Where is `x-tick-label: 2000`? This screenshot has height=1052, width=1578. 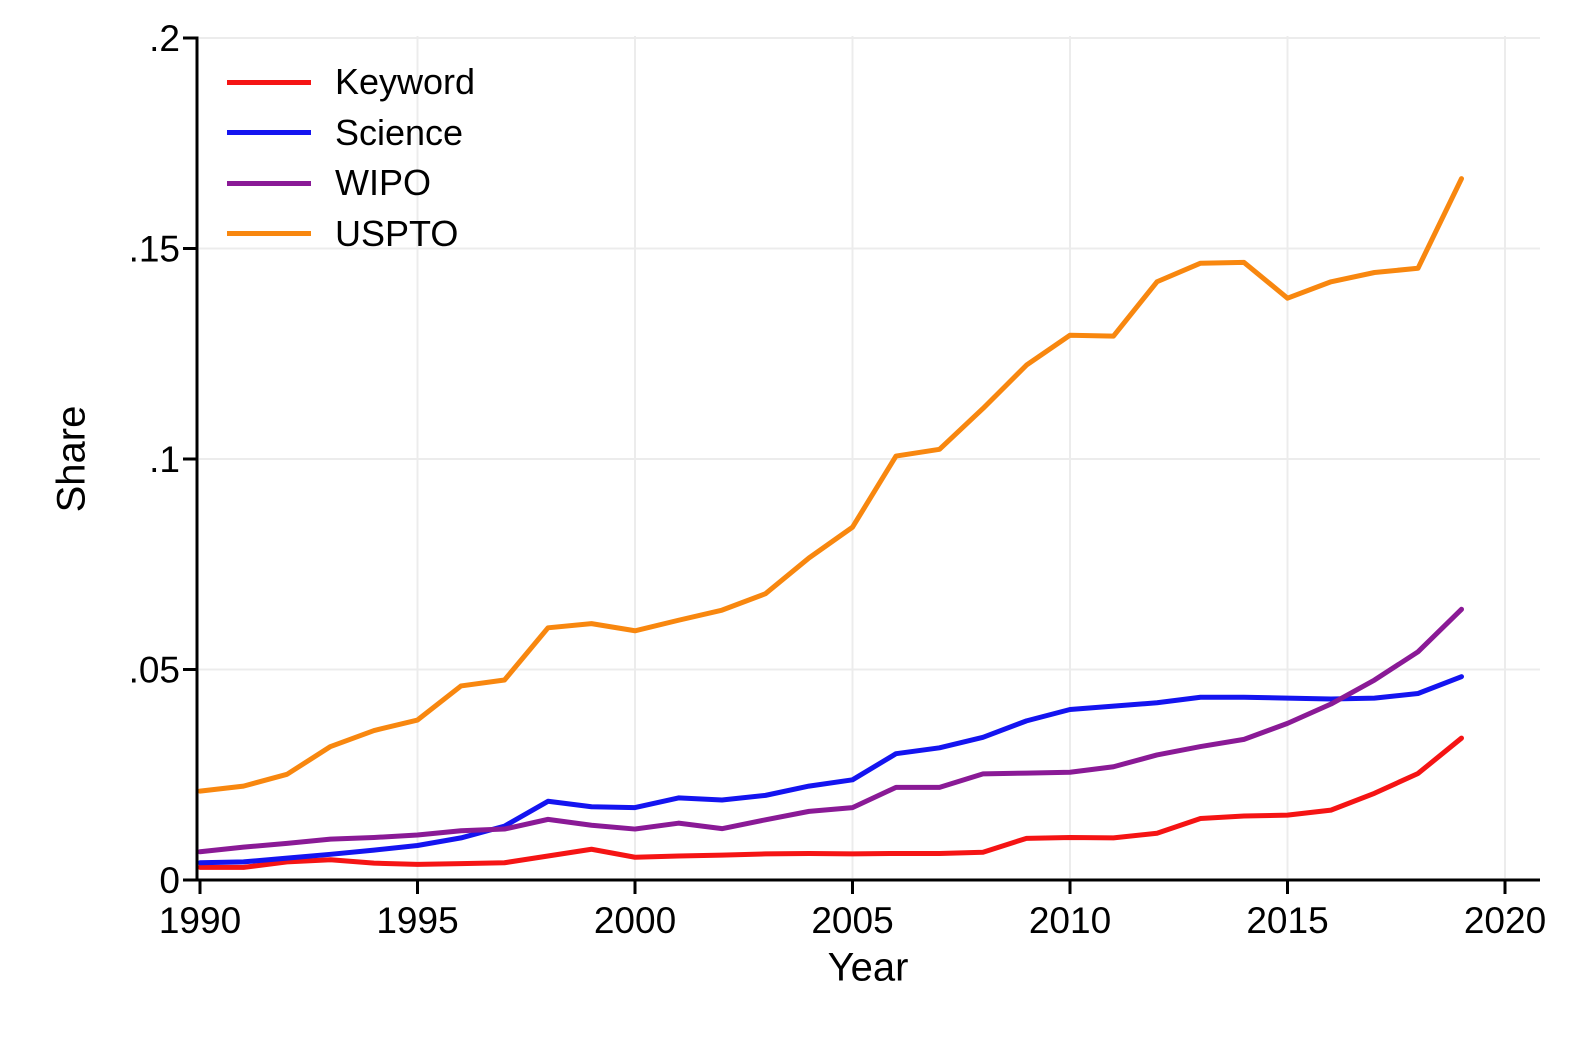
x-tick-label: 2000 is located at coordinates (635, 920).